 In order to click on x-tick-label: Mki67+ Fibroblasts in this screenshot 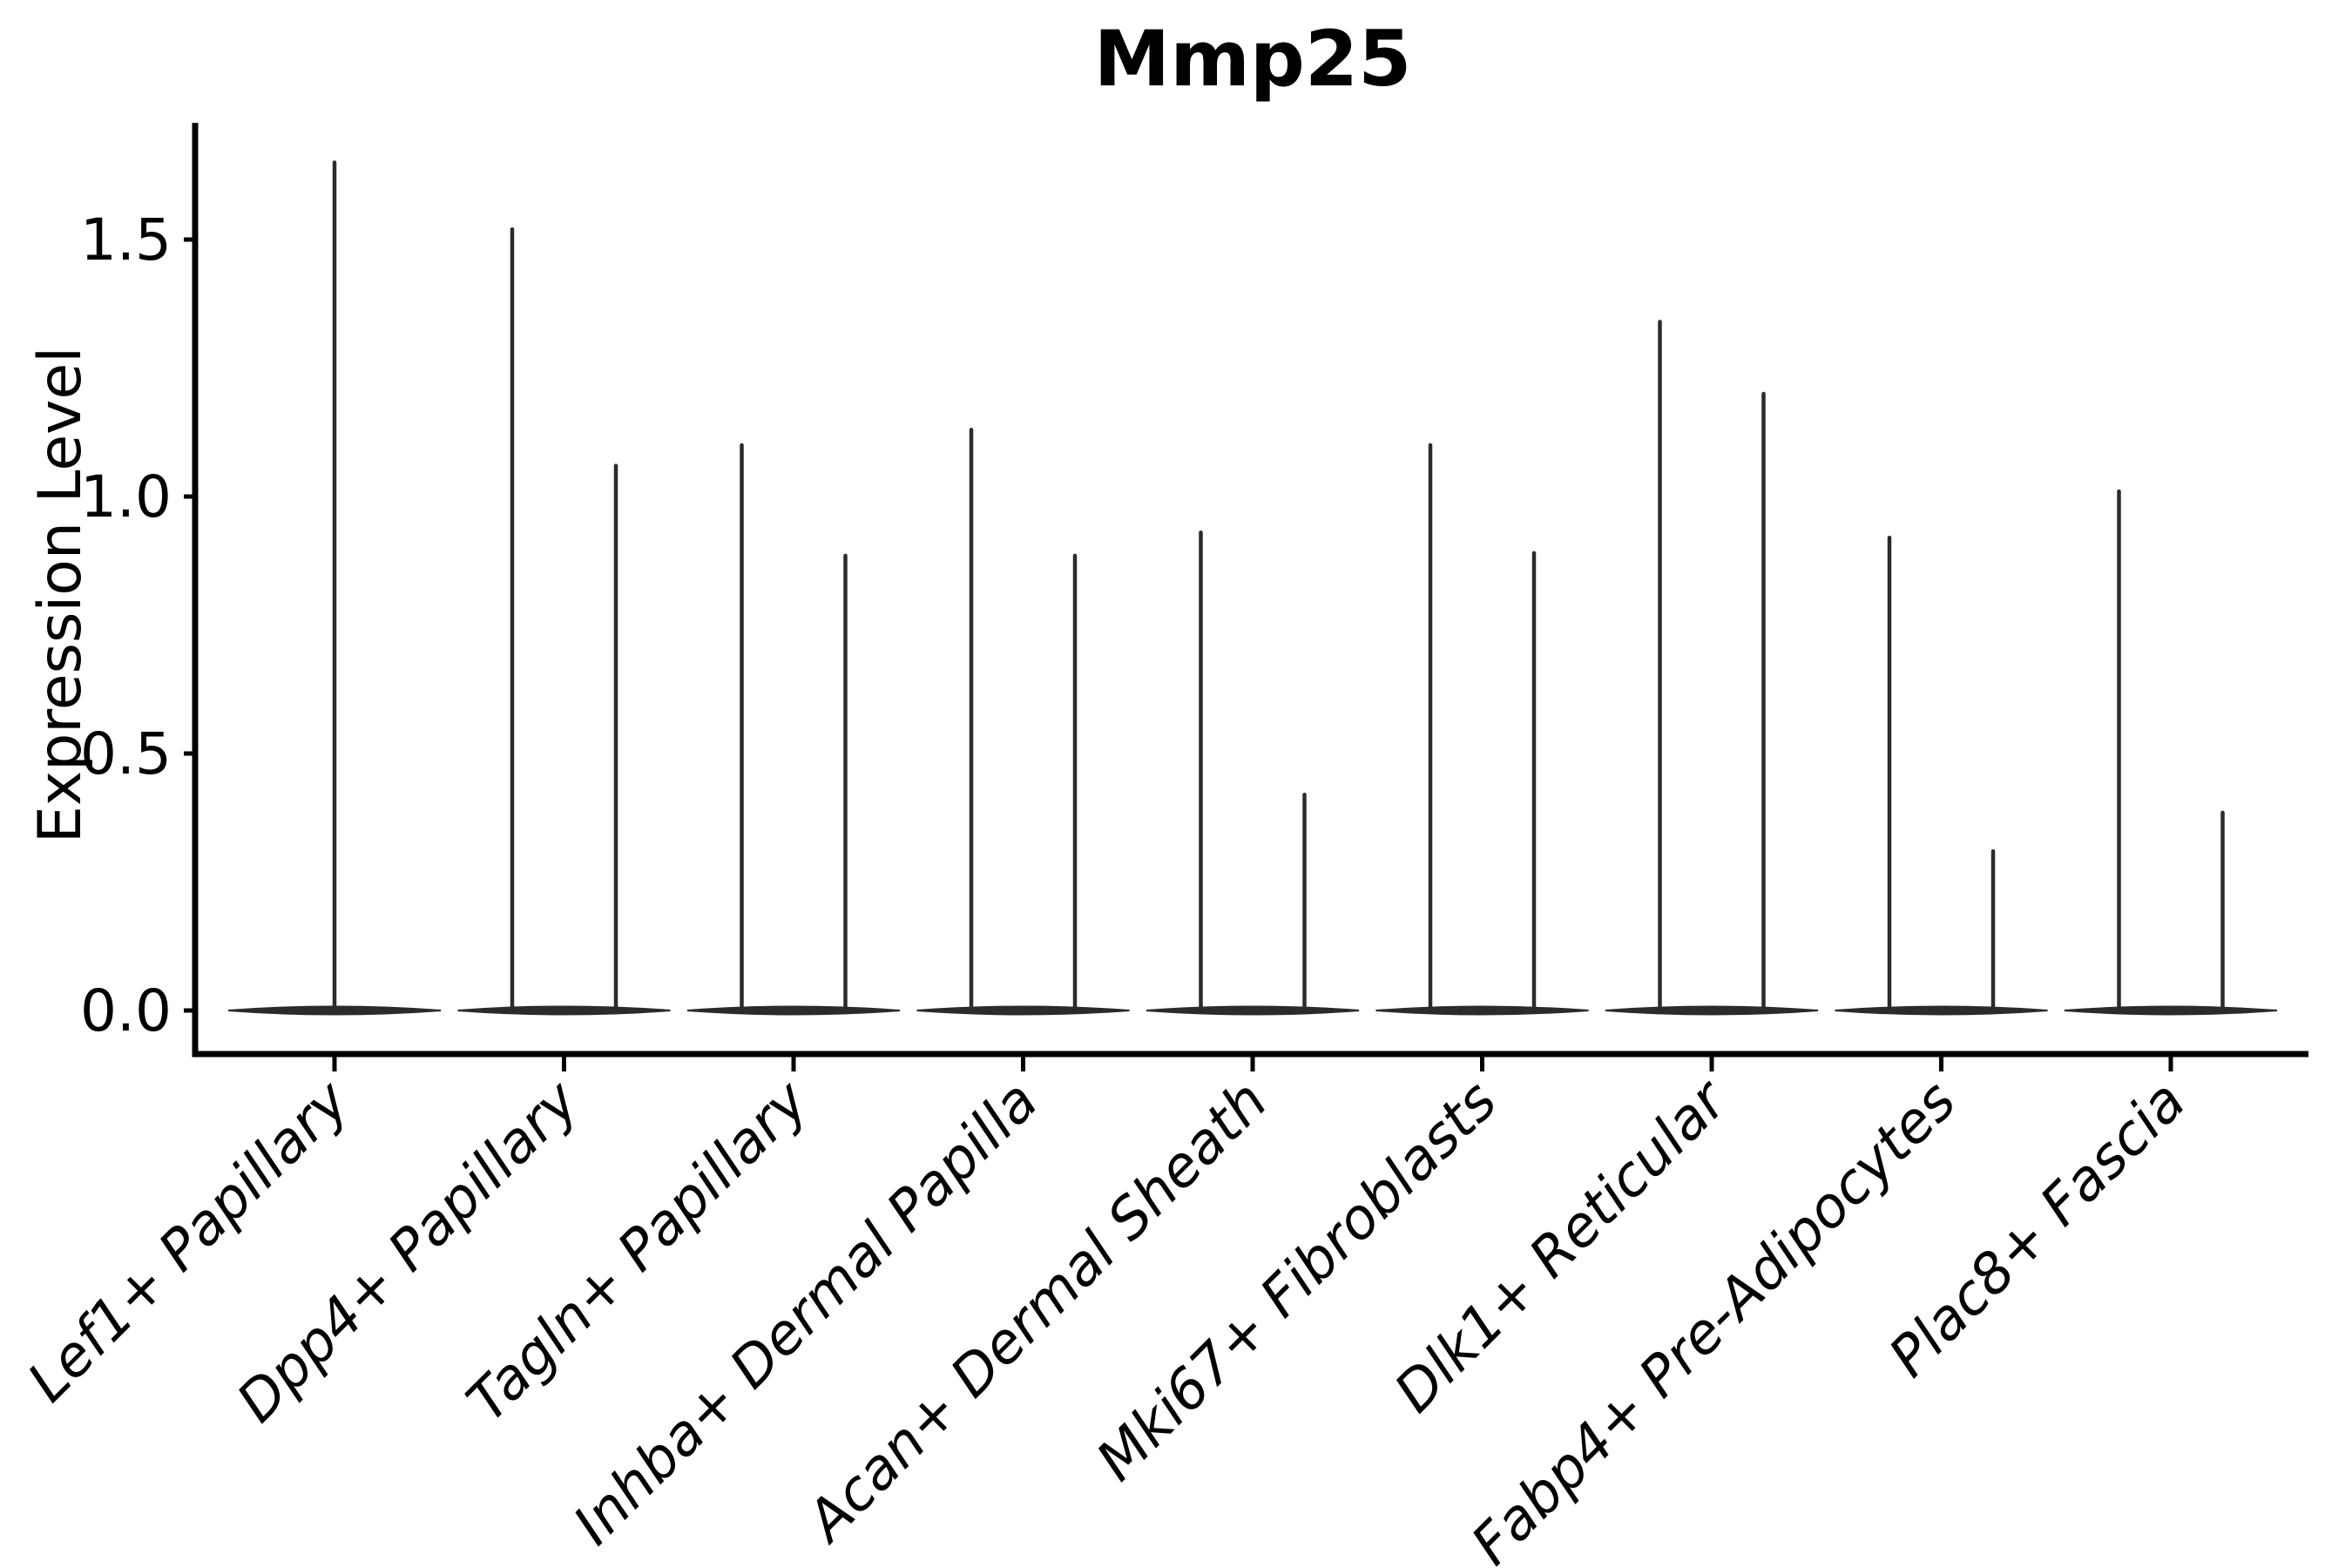, I will do `click(1297, 1281)`.